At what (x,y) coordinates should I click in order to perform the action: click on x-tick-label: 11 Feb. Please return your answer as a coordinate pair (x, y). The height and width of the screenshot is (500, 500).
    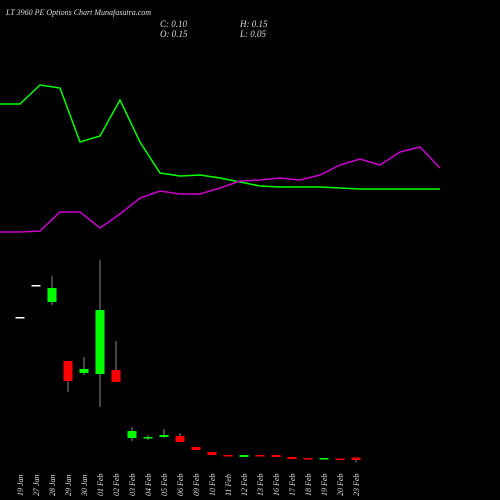
    Looking at the image, I should click on (228, 485).